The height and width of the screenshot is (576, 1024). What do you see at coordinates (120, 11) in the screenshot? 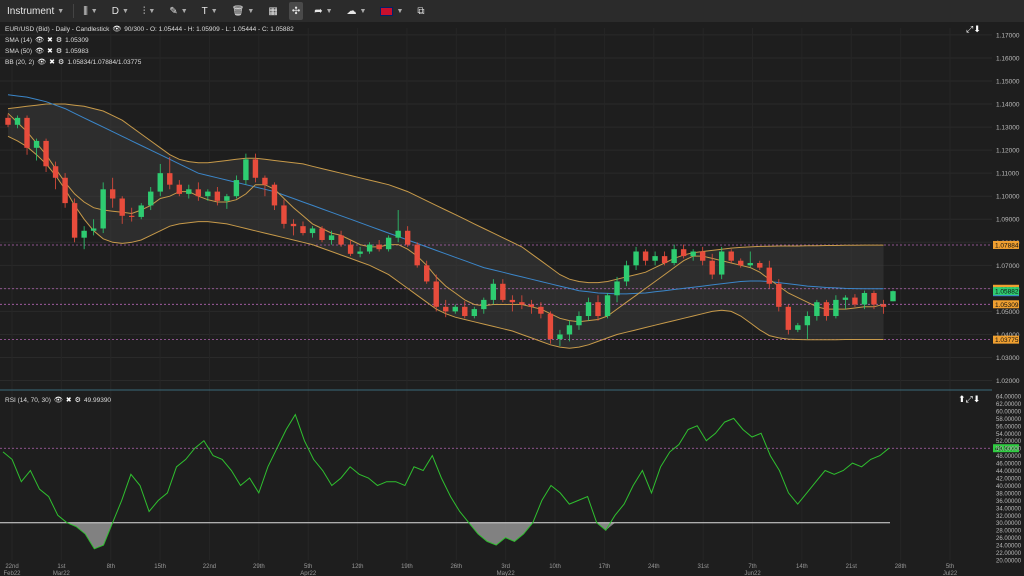
I see `timeframe-selector: D ▼` at bounding box center [120, 11].